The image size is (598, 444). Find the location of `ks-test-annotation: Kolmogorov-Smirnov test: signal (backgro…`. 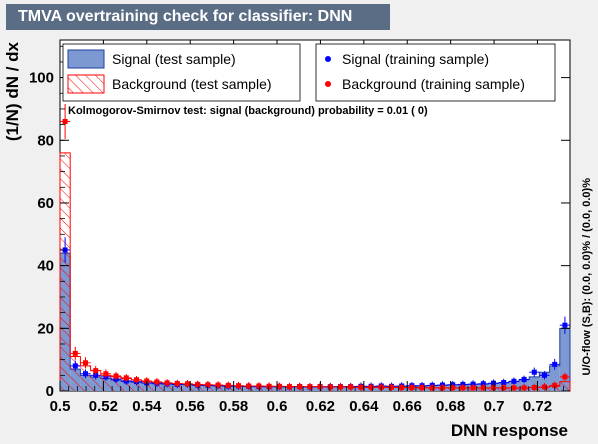

ks-test-annotation: Kolmogorov-Smirnov test: signal (backgro… is located at coordinates (248, 111).